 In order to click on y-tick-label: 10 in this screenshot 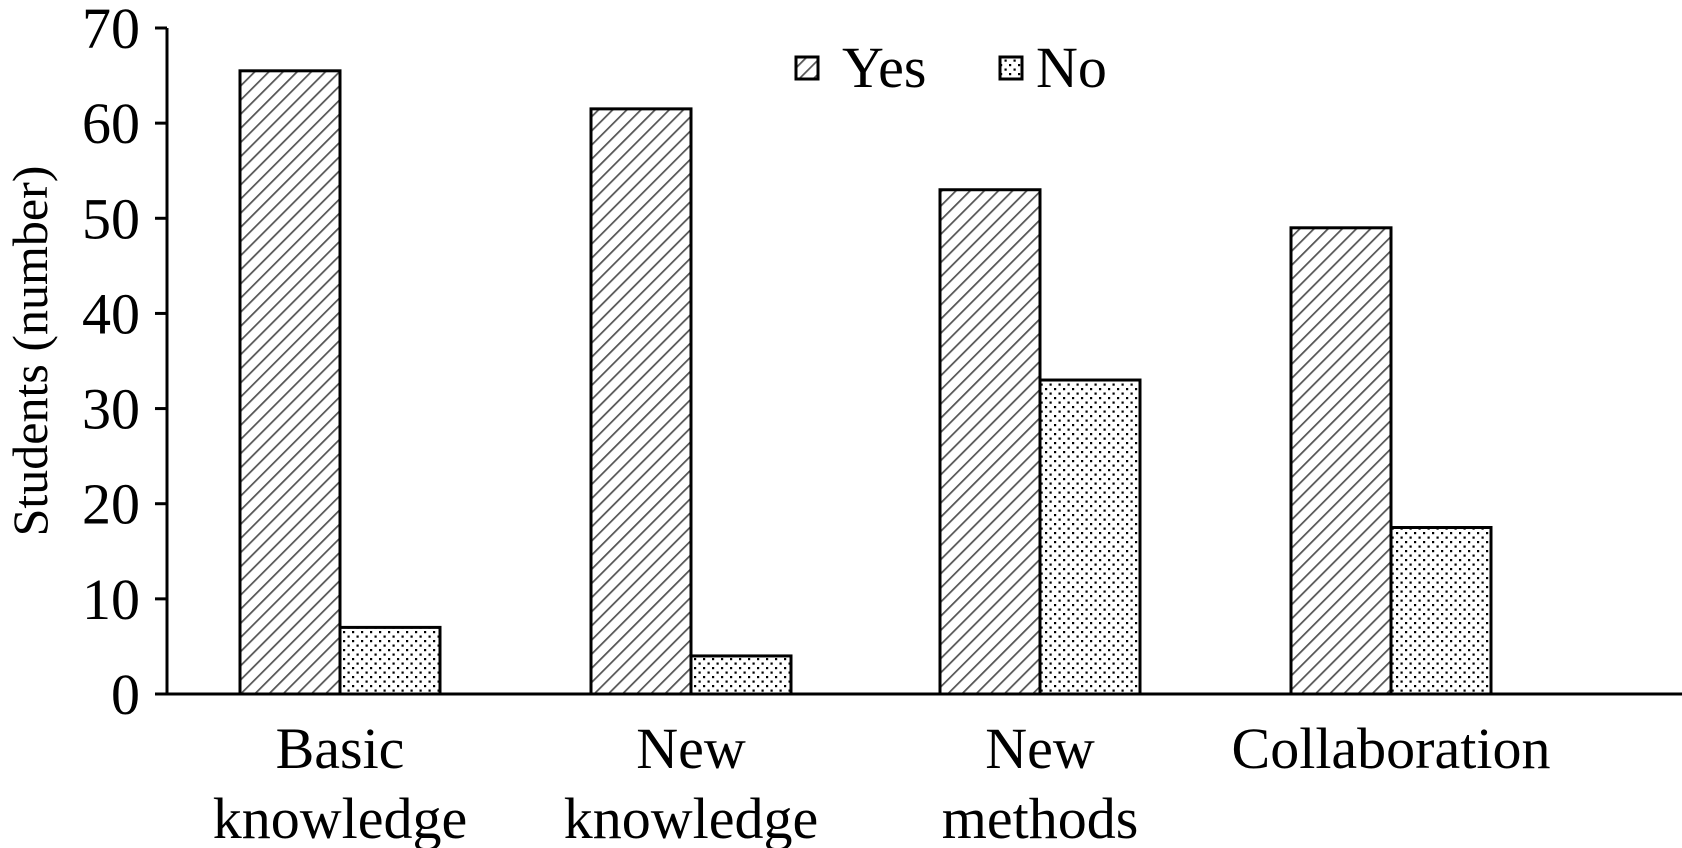, I will do `click(111, 599)`.